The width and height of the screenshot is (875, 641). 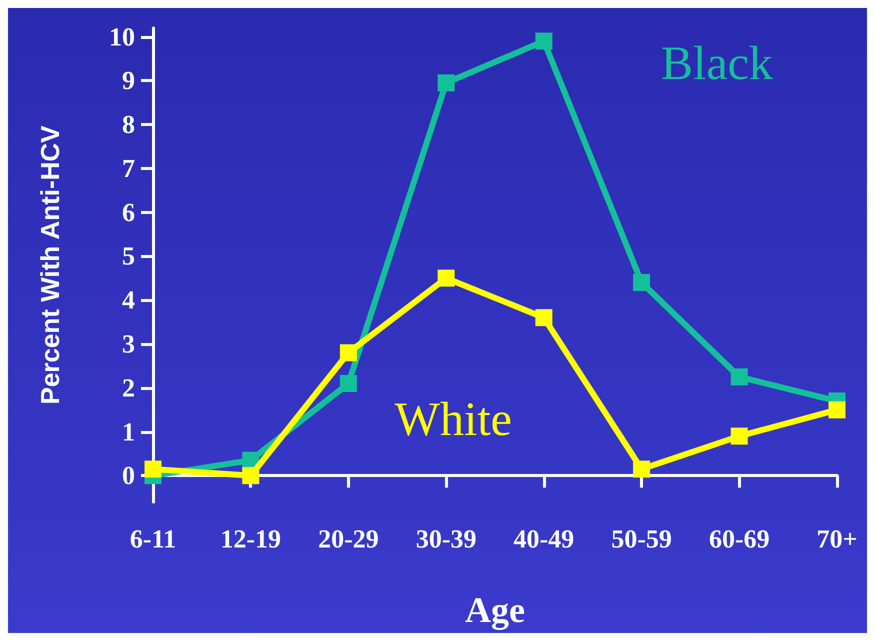 I want to click on x-tick-label: 20-29, so click(x=348, y=539).